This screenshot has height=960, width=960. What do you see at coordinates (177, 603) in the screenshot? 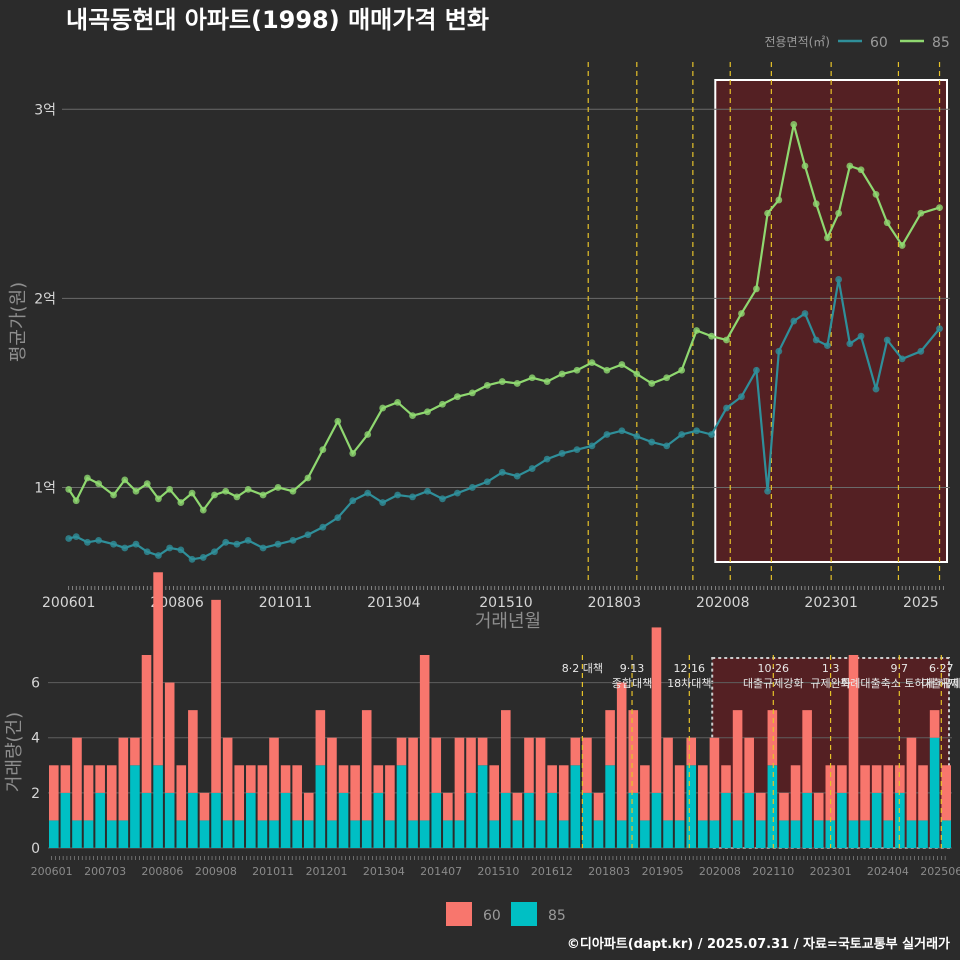
I see `x-tick-label: 200806` at bounding box center [177, 603].